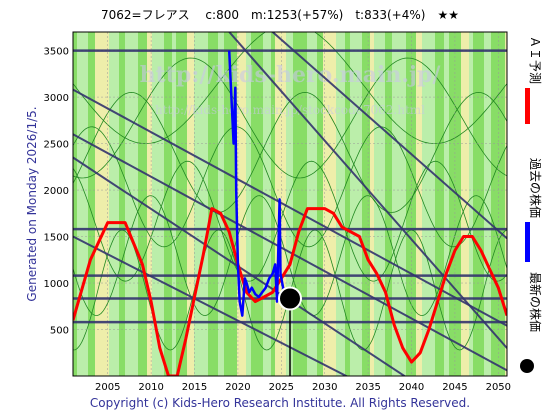 The height and width of the screenshot is (420, 560). Describe the element at coordinates (498, 387) in the screenshot. I see `x-tick-label: 2050` at that location.